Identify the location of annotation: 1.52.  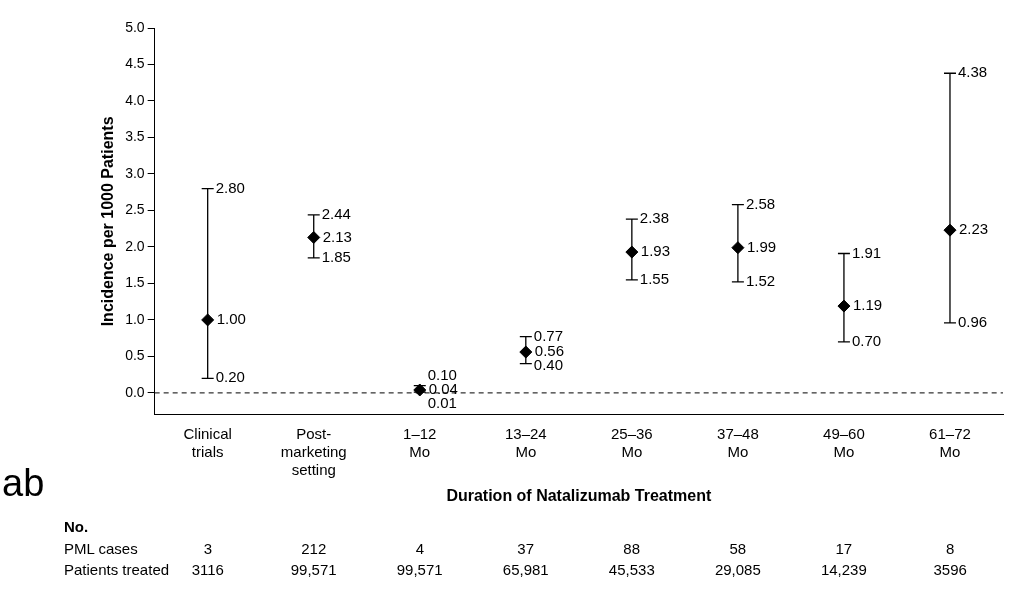
(760, 281).